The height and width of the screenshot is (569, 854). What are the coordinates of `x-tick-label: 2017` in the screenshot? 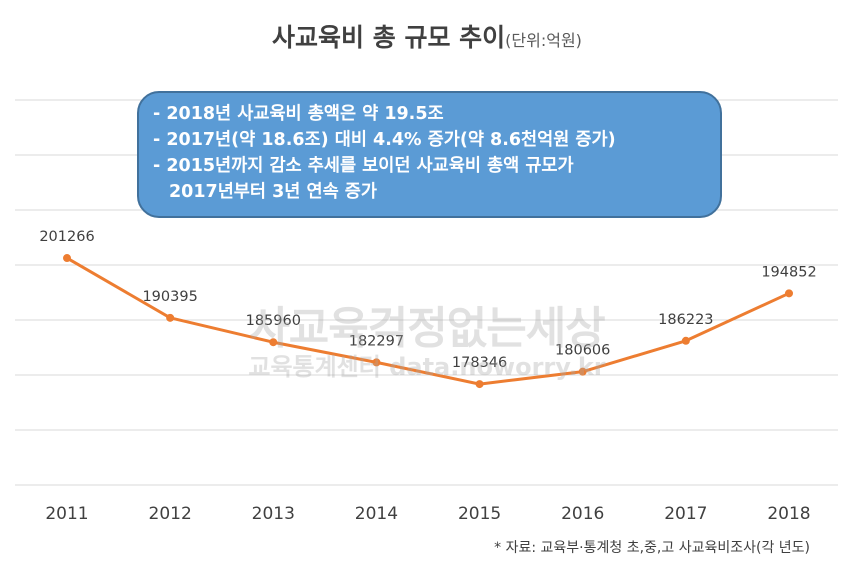 It's located at (685, 514).